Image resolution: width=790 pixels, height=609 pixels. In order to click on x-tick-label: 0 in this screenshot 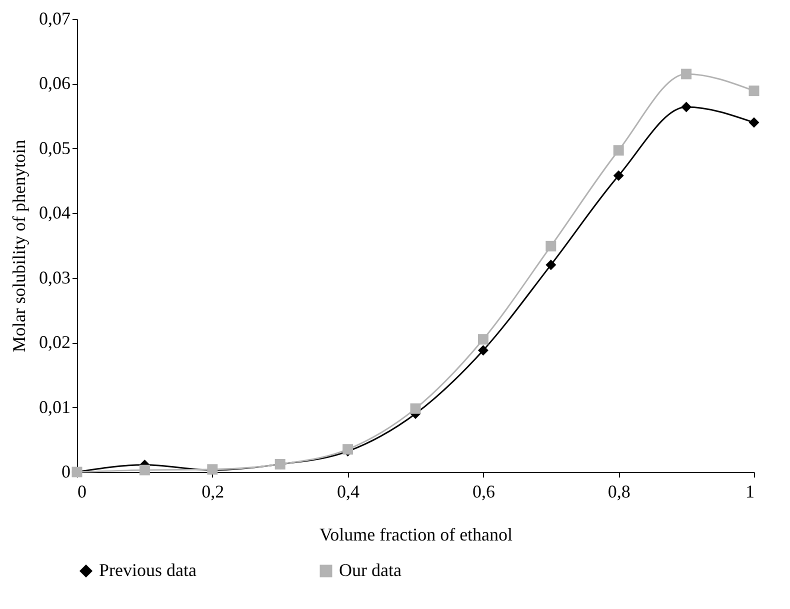, I will do `click(82, 492)`.